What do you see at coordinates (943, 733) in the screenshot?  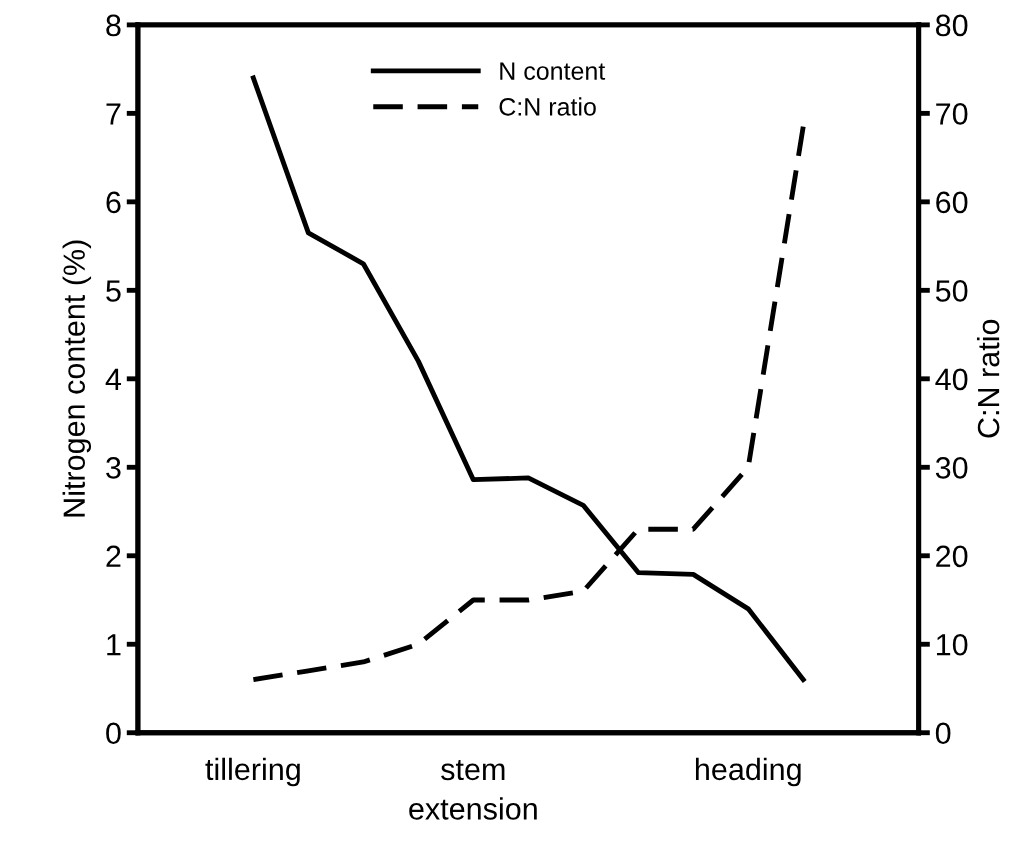 I see `y2-tick-label: 0` at bounding box center [943, 733].